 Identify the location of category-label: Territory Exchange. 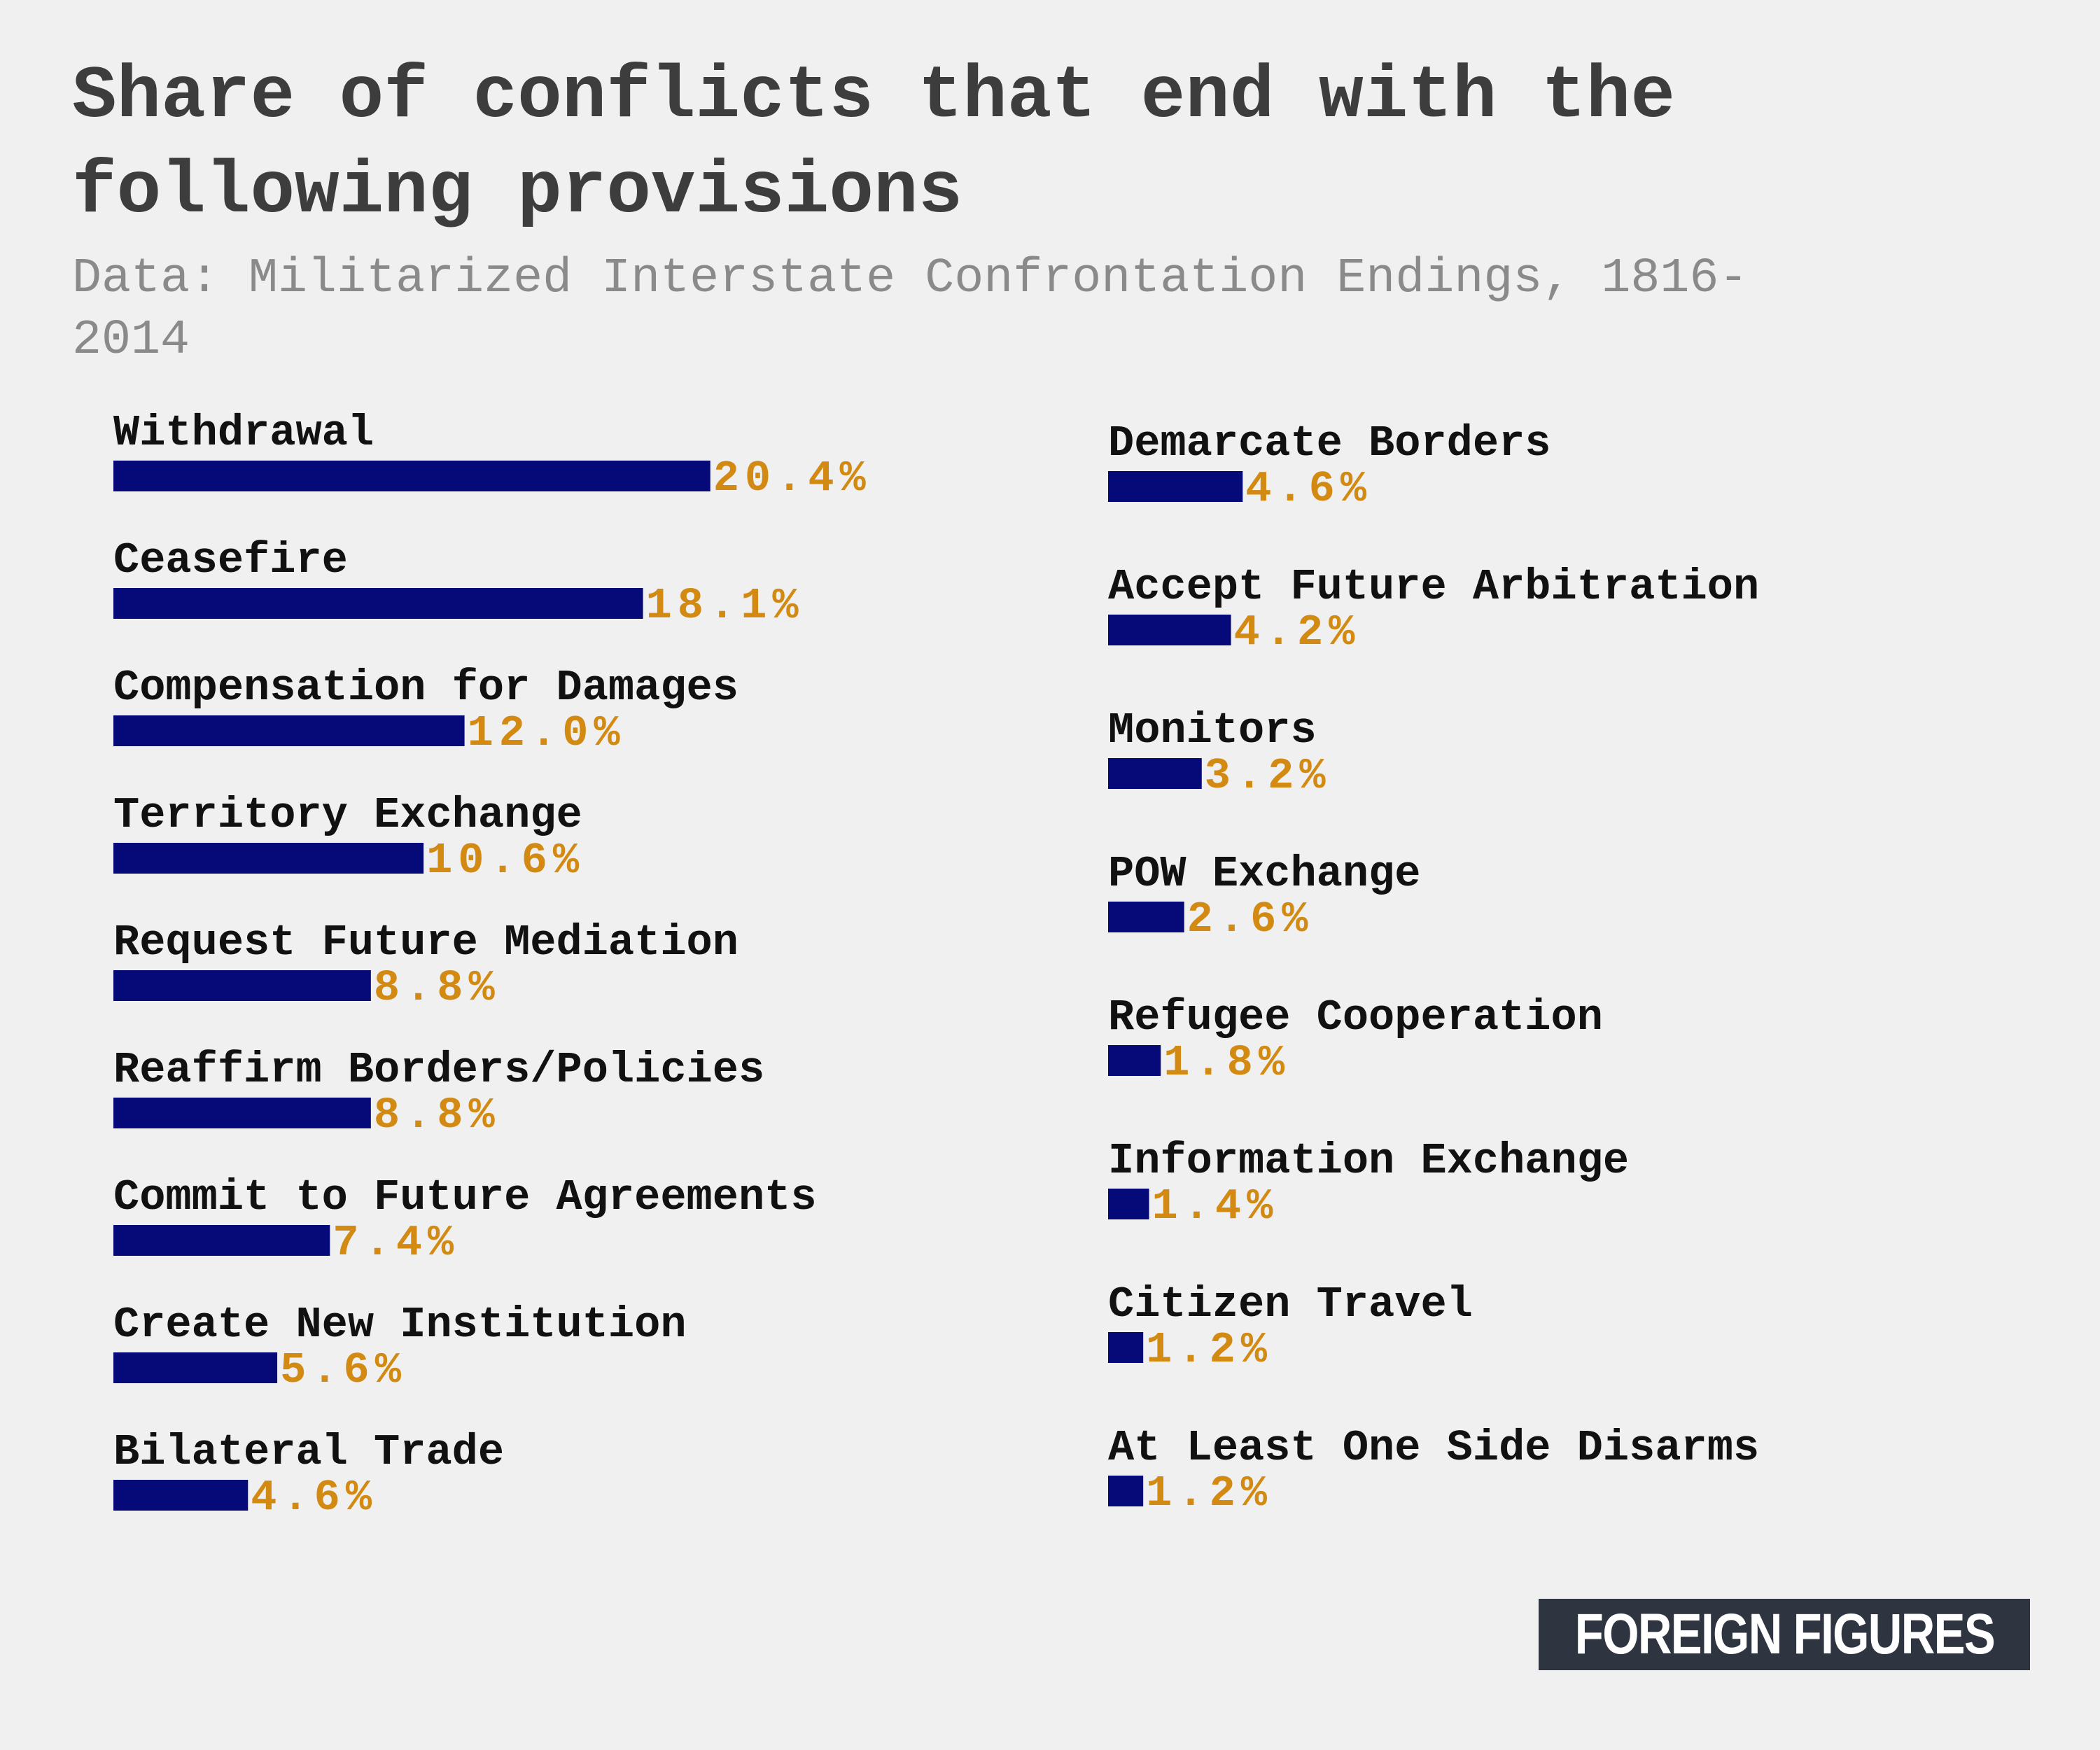
(347, 815).